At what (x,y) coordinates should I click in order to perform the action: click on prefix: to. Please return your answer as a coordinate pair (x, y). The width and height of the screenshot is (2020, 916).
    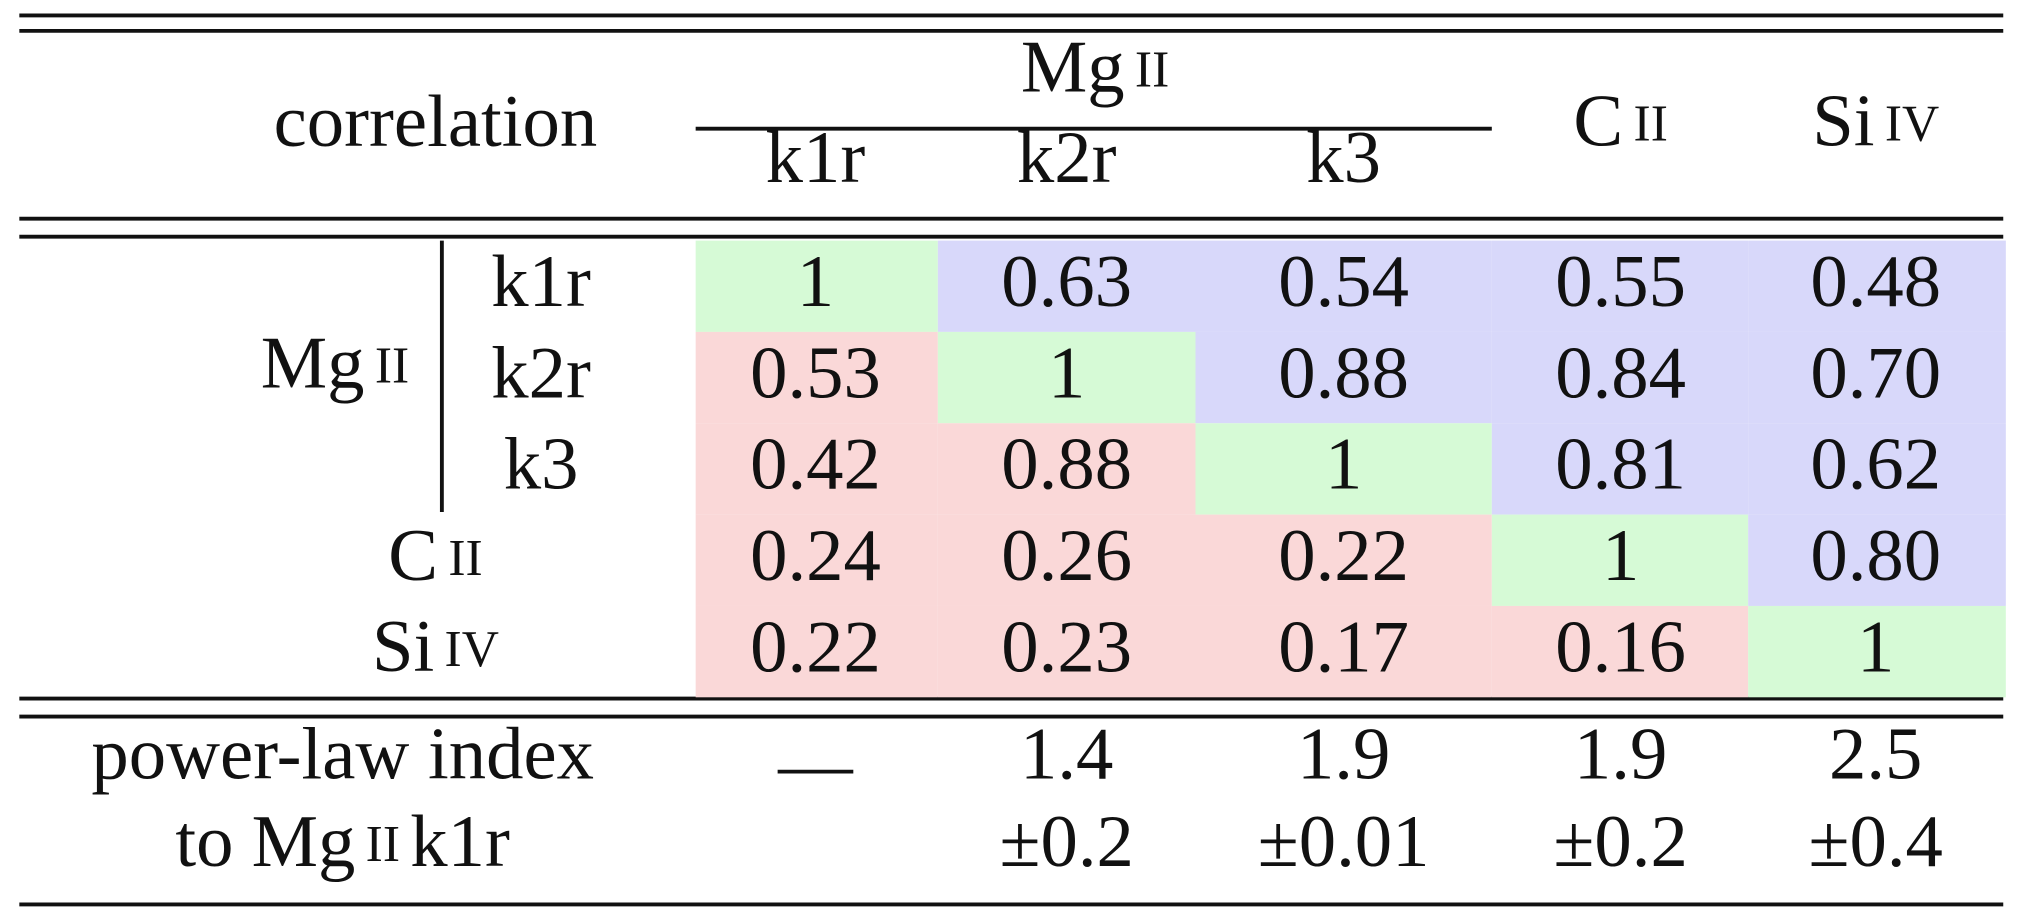
    Looking at the image, I should click on (204, 841).